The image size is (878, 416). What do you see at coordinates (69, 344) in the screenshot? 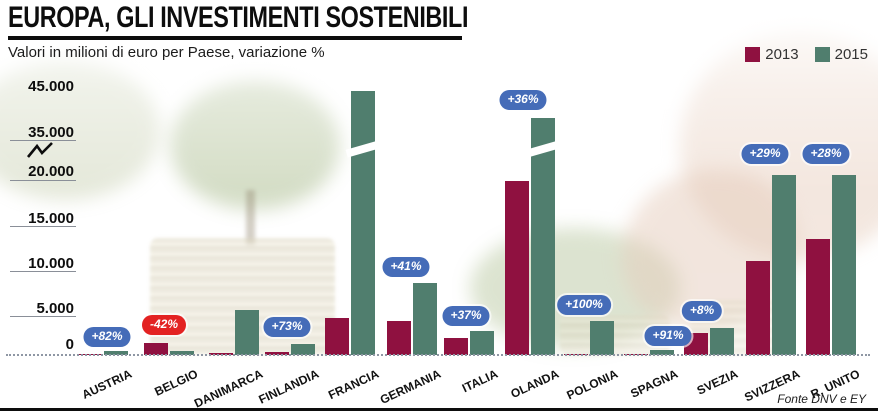
I see `y-tick-0: 0` at bounding box center [69, 344].